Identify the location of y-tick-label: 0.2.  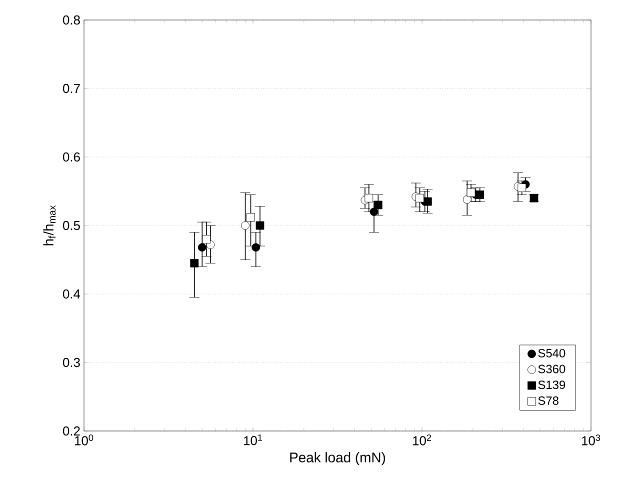
(71, 431).